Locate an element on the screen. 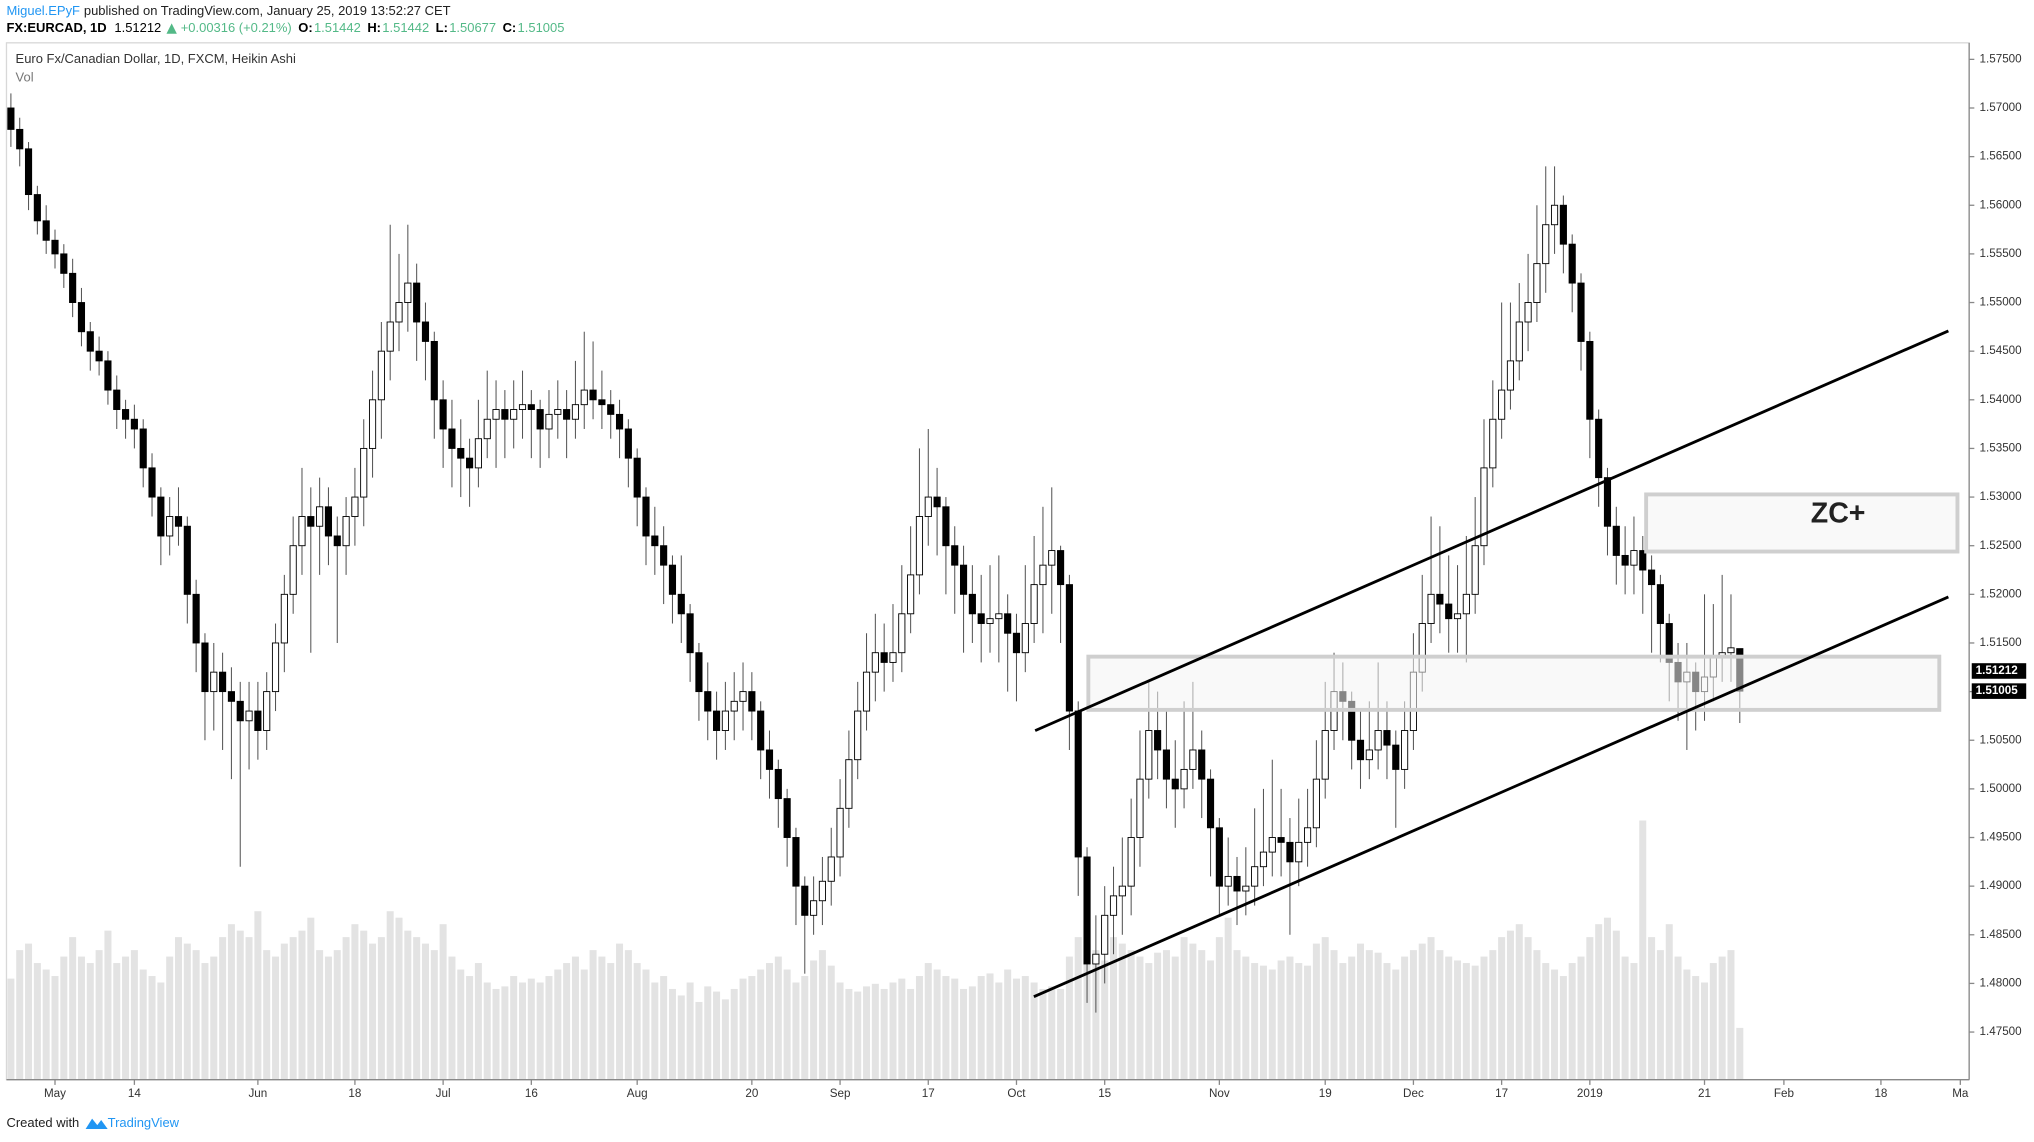 The width and height of the screenshot is (2034, 1142). x-tick-label: Jun is located at coordinates (257, 1093).